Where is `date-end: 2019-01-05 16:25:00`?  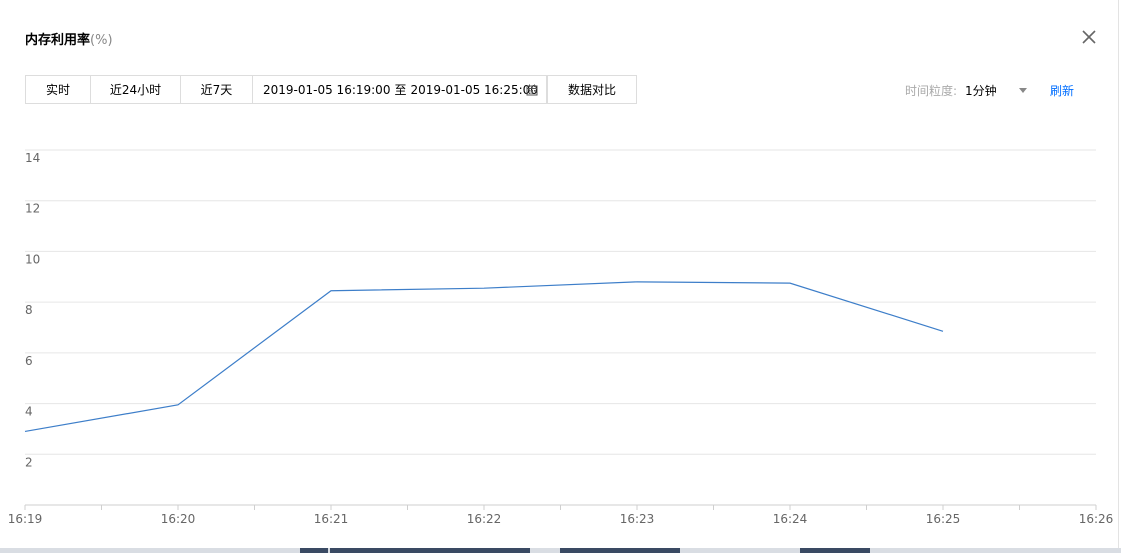
date-end: 2019-01-05 16:25:00 is located at coordinates (474, 89).